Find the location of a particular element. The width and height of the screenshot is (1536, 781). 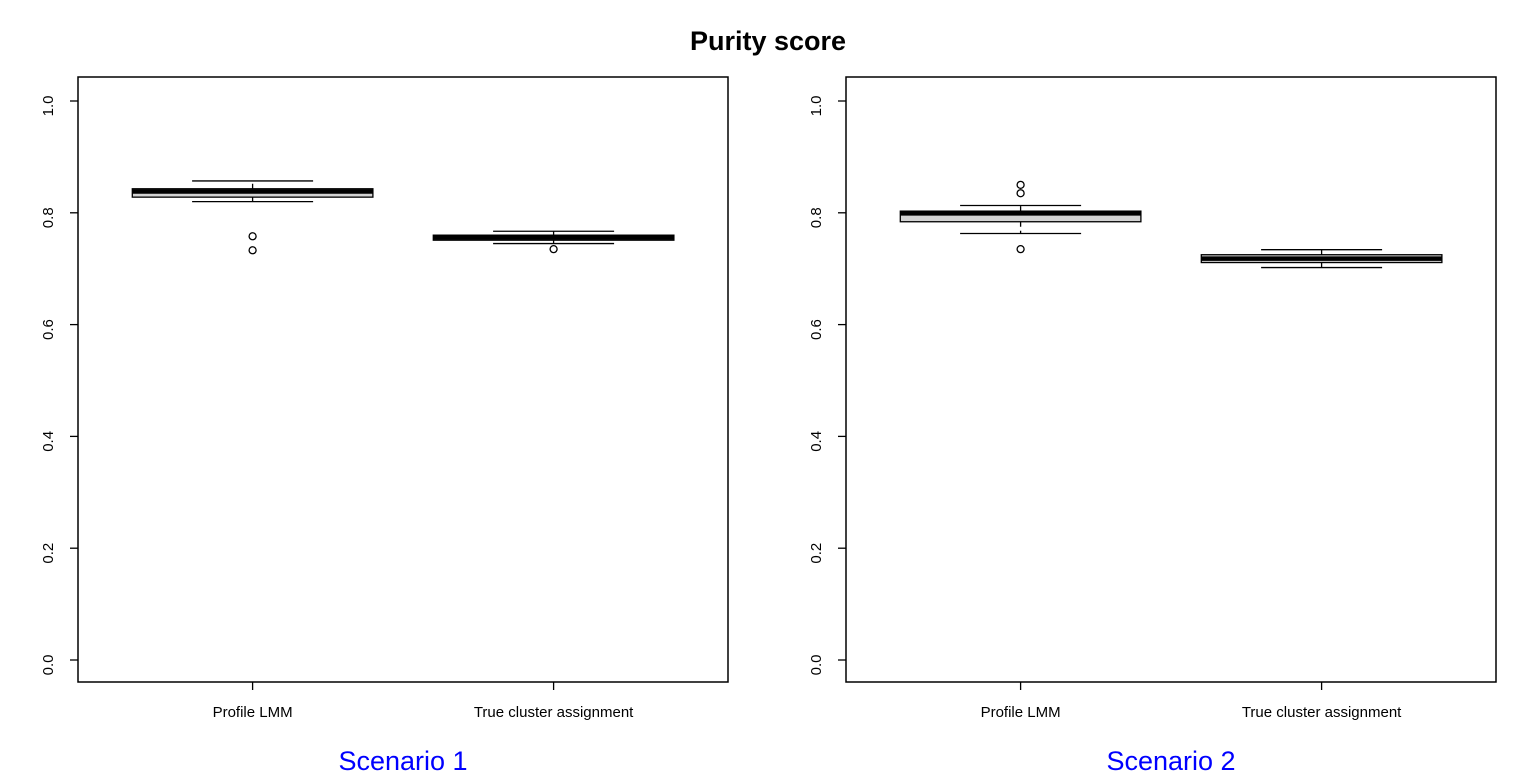

panel-label-scenario-2: Scenario 2 is located at coordinates (1171, 761).